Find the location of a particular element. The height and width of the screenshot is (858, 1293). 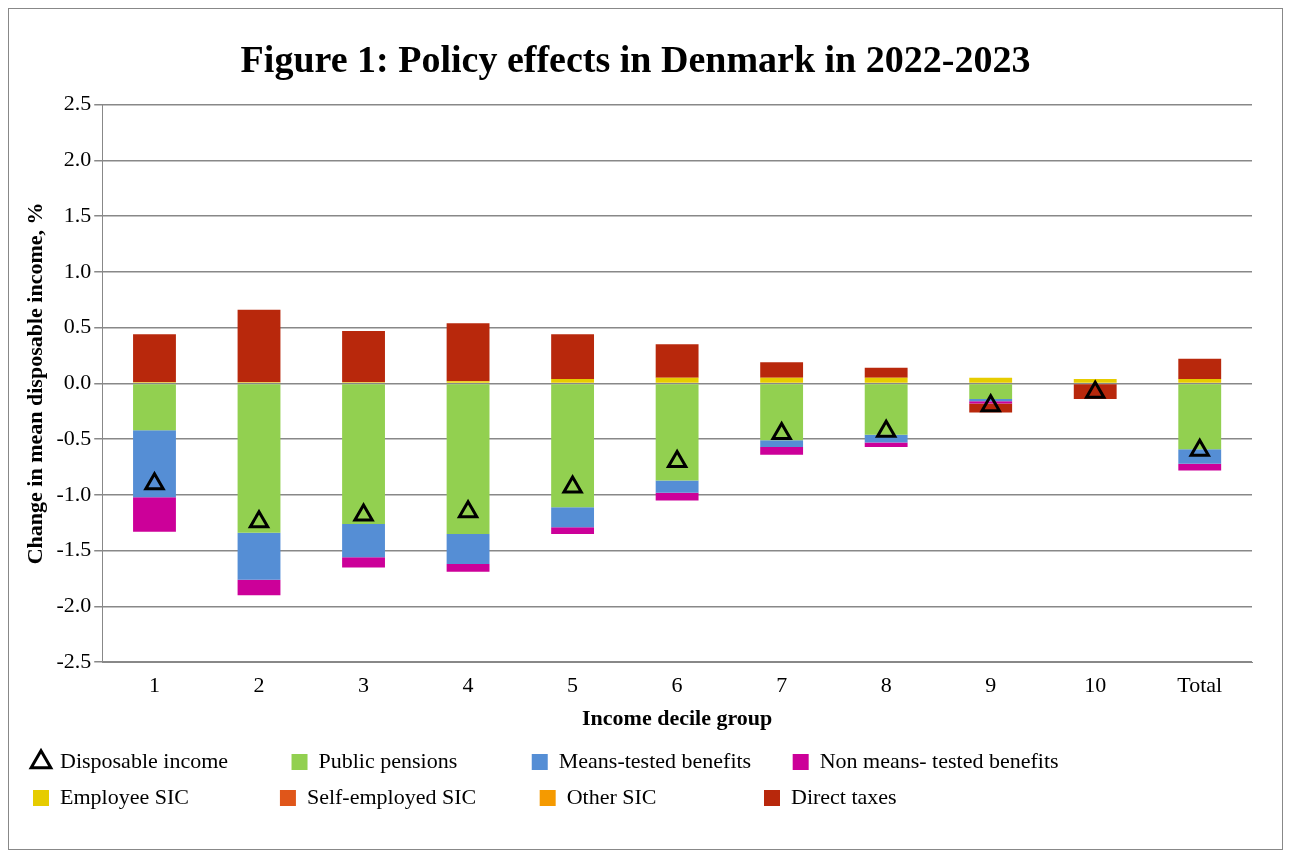

legend-label: Self-employed SIC is located at coordinates (416, 796).